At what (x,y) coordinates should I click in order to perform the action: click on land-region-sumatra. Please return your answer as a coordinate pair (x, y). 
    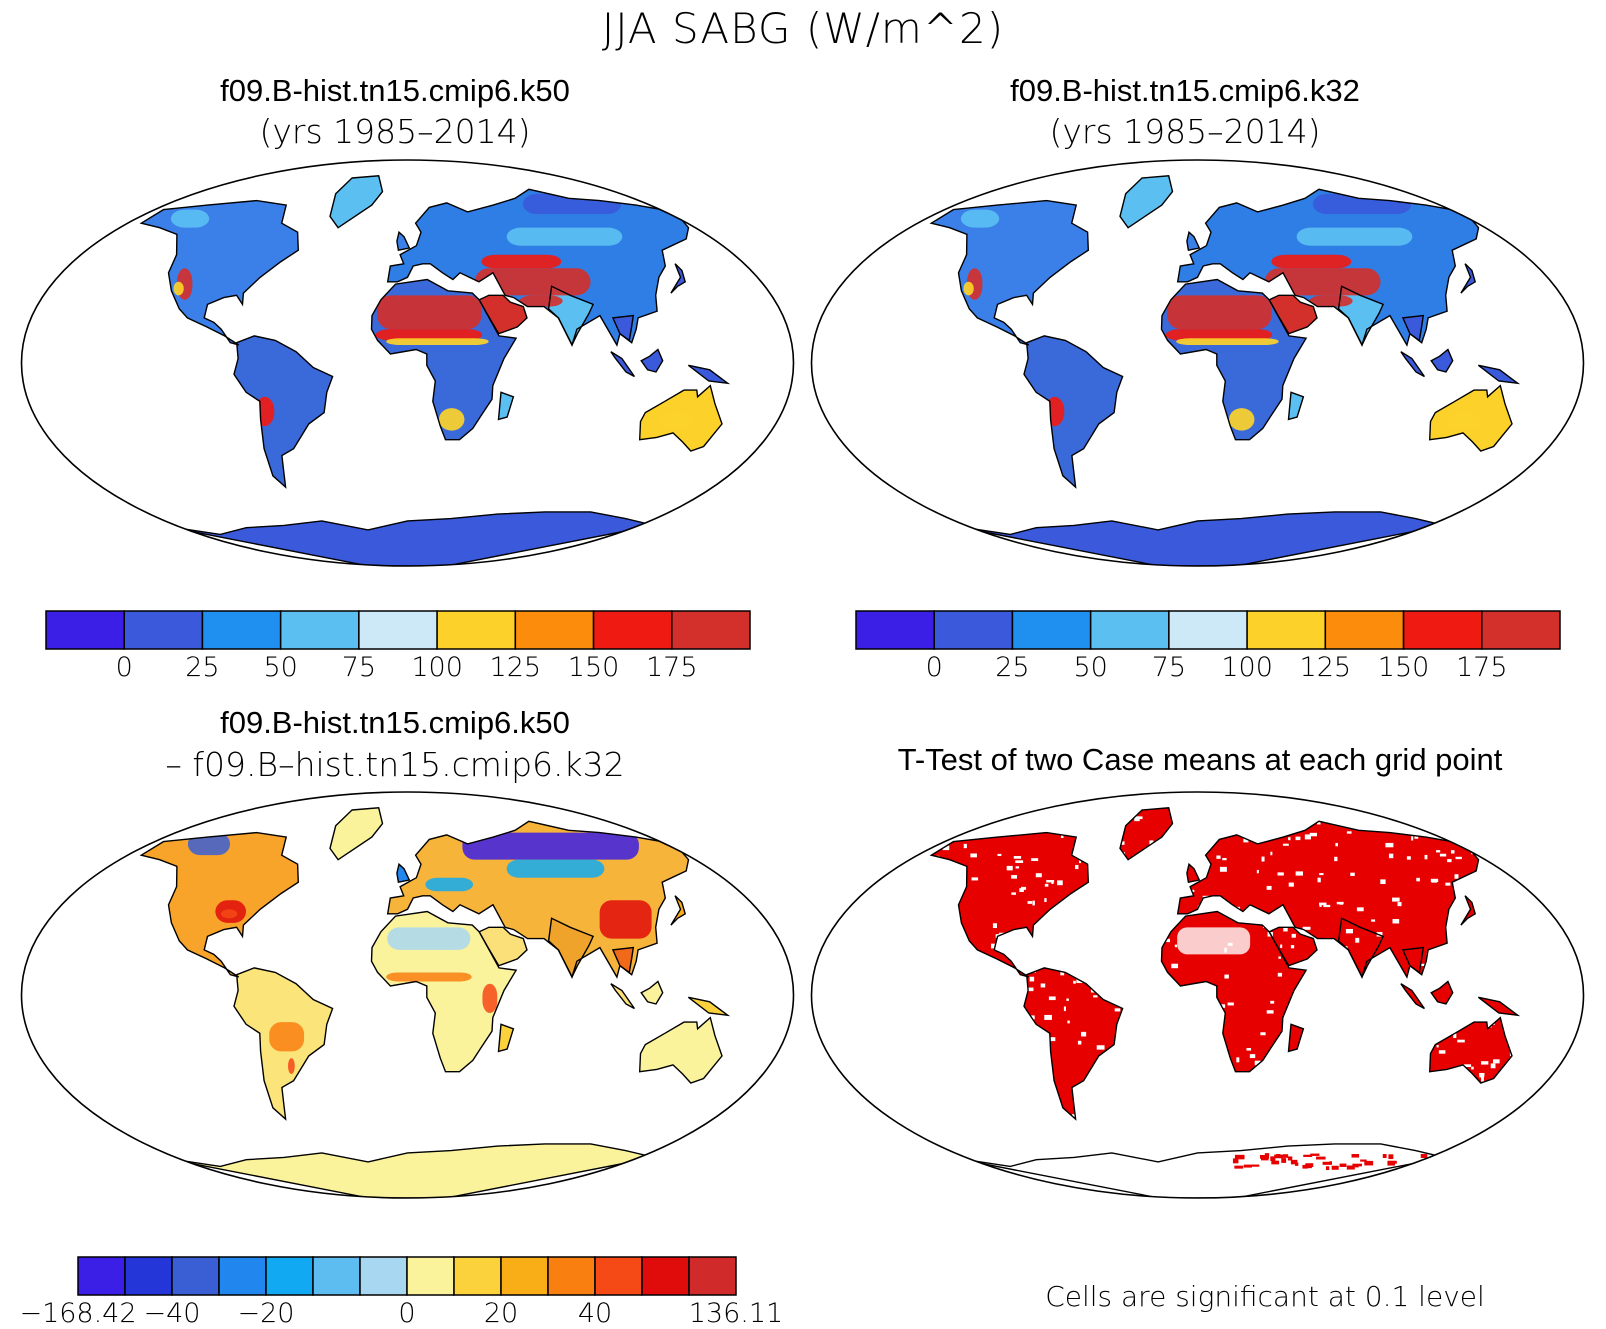
    Looking at the image, I should click on (1412, 996).